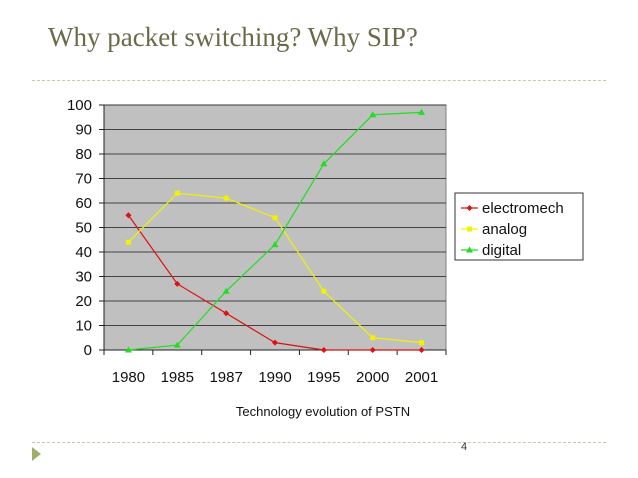  What do you see at coordinates (421, 377) in the screenshot?
I see `x-tick-label: 2001` at bounding box center [421, 377].